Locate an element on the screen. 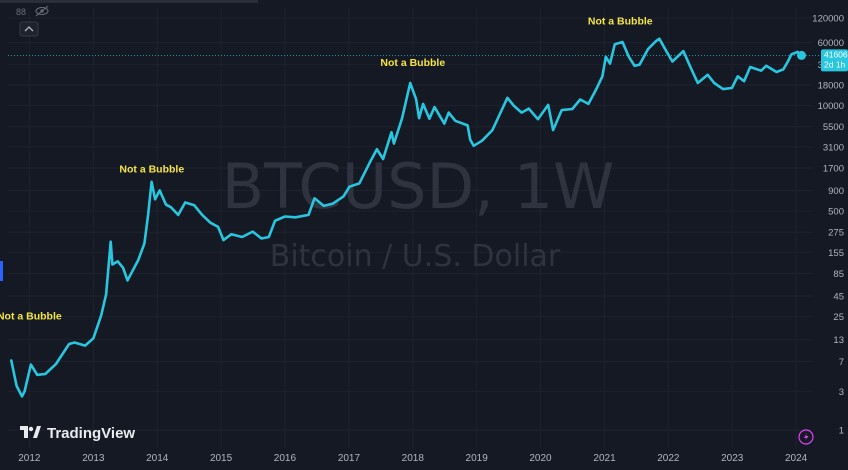  legend-frame is located at coordinates (129, 1).